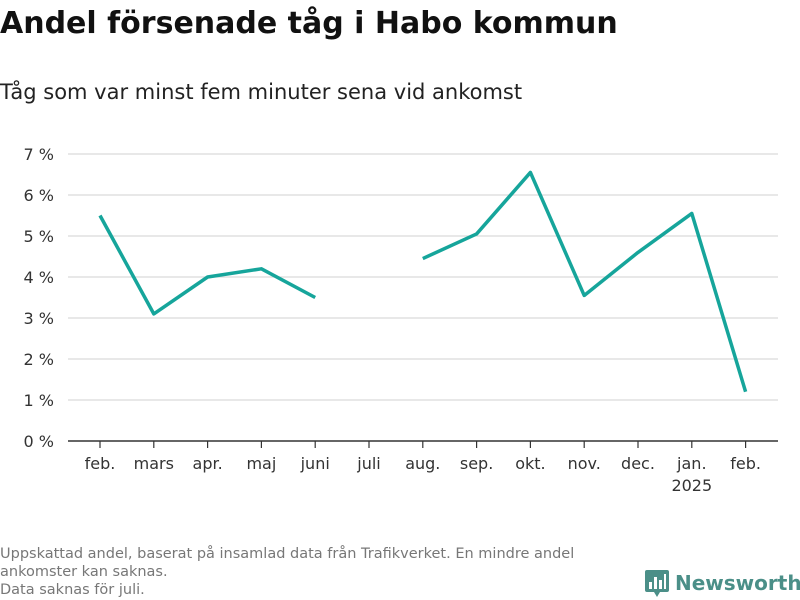 This screenshot has width=800, height=600. What do you see at coordinates (72, 590) in the screenshot?
I see `footnote-line-2: Data saknas för juli.` at bounding box center [72, 590].